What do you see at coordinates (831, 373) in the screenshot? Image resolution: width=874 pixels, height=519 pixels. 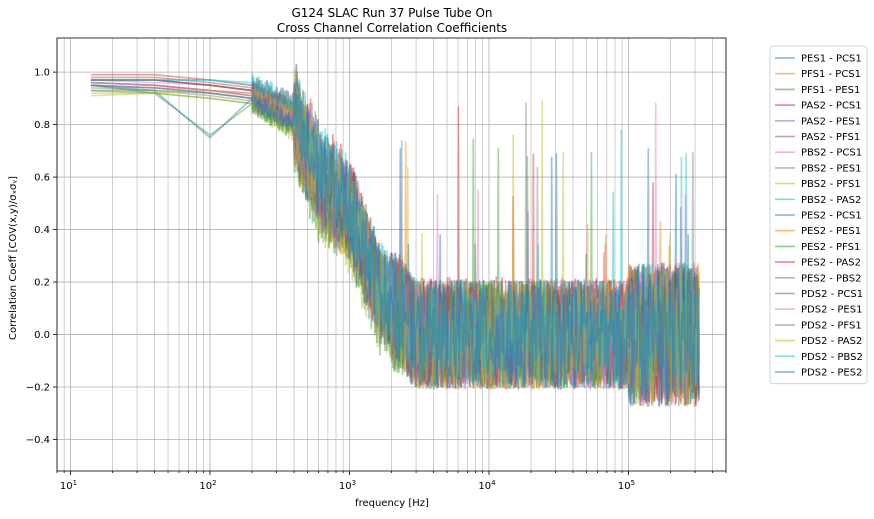 I see `legend-label: PDS2 - PES2` at bounding box center [831, 373].